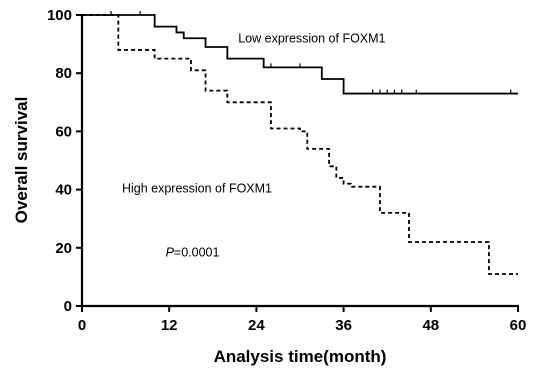  I want to click on y-tick-label: 0, so click(68, 306).